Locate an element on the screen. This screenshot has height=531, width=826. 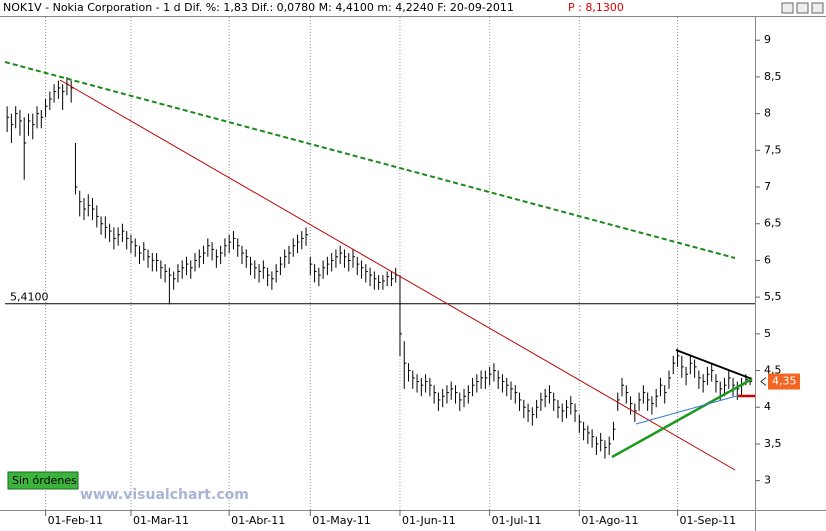
y-tick-label: 8 is located at coordinates (767, 113).